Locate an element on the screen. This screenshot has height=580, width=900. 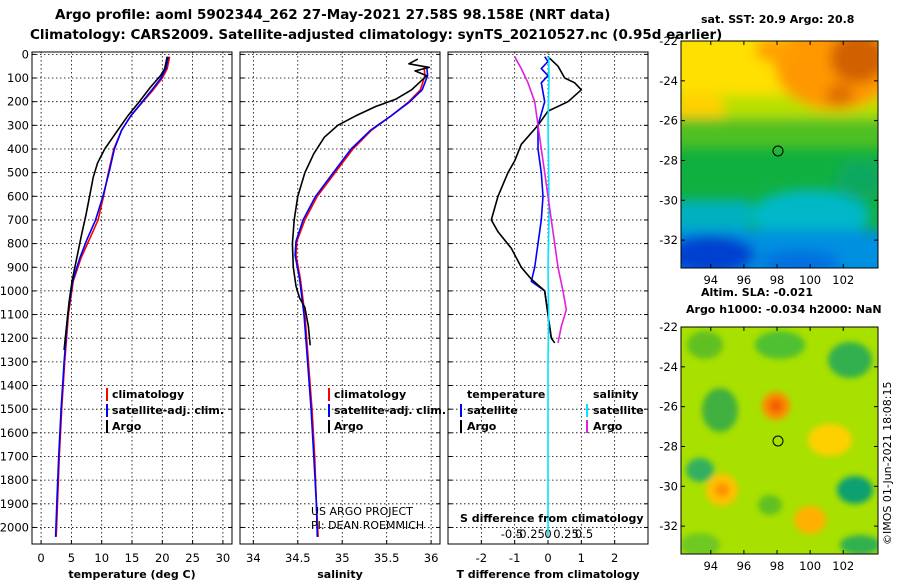
x-tick-label: 20 is located at coordinates (162, 558).